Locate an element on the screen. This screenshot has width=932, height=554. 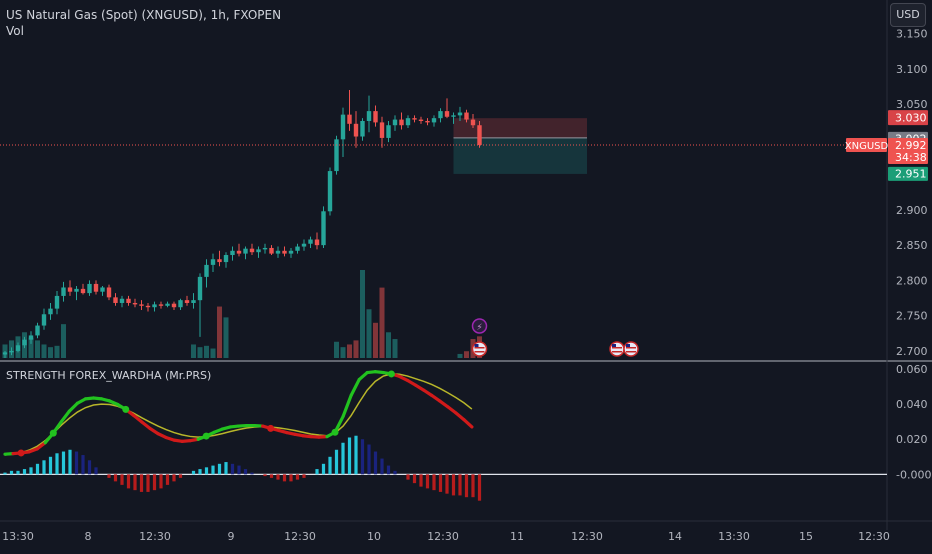
volume-label: Vol is located at coordinates (15, 31).